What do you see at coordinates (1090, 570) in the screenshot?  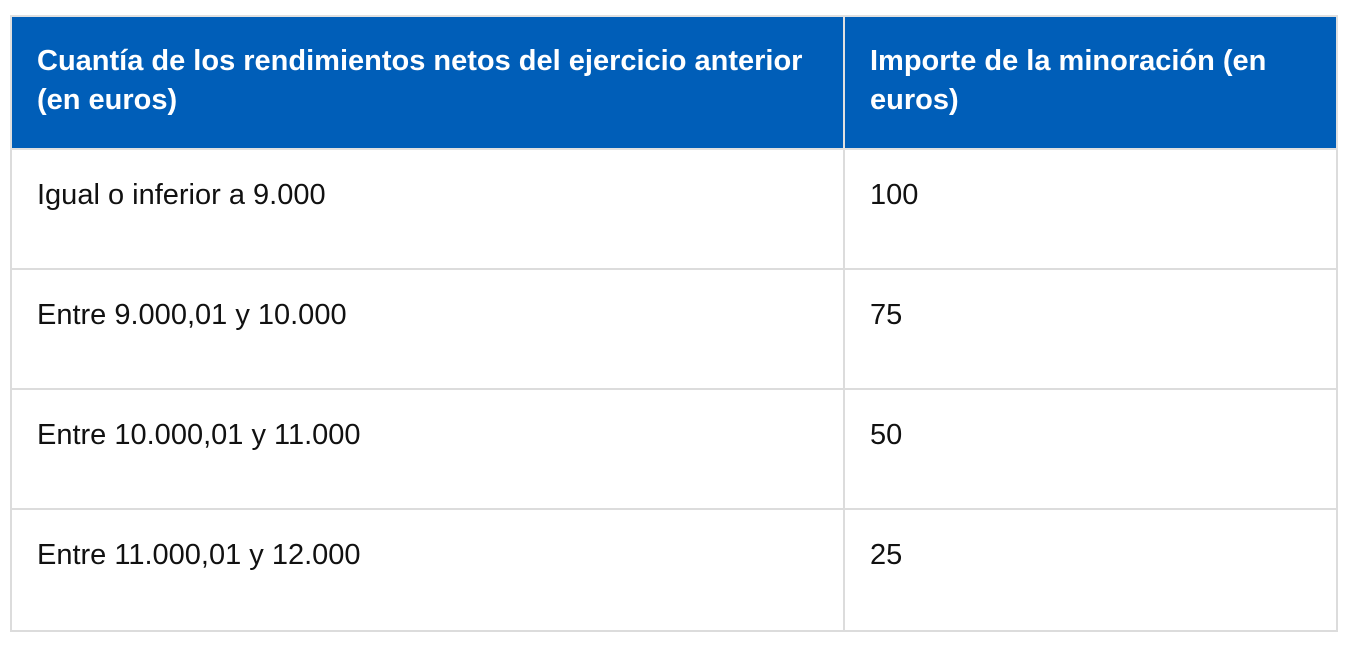 I see `cell-reduction-amount: 25` at bounding box center [1090, 570].